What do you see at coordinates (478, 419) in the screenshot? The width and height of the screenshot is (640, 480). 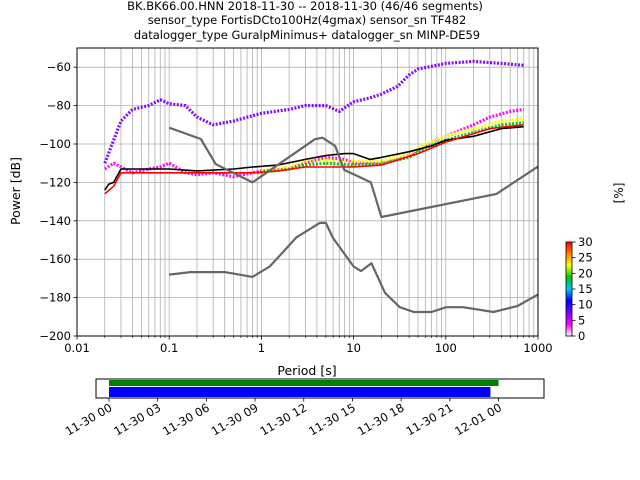 I see `timeline-tick-label: 12-01 00` at bounding box center [478, 419].